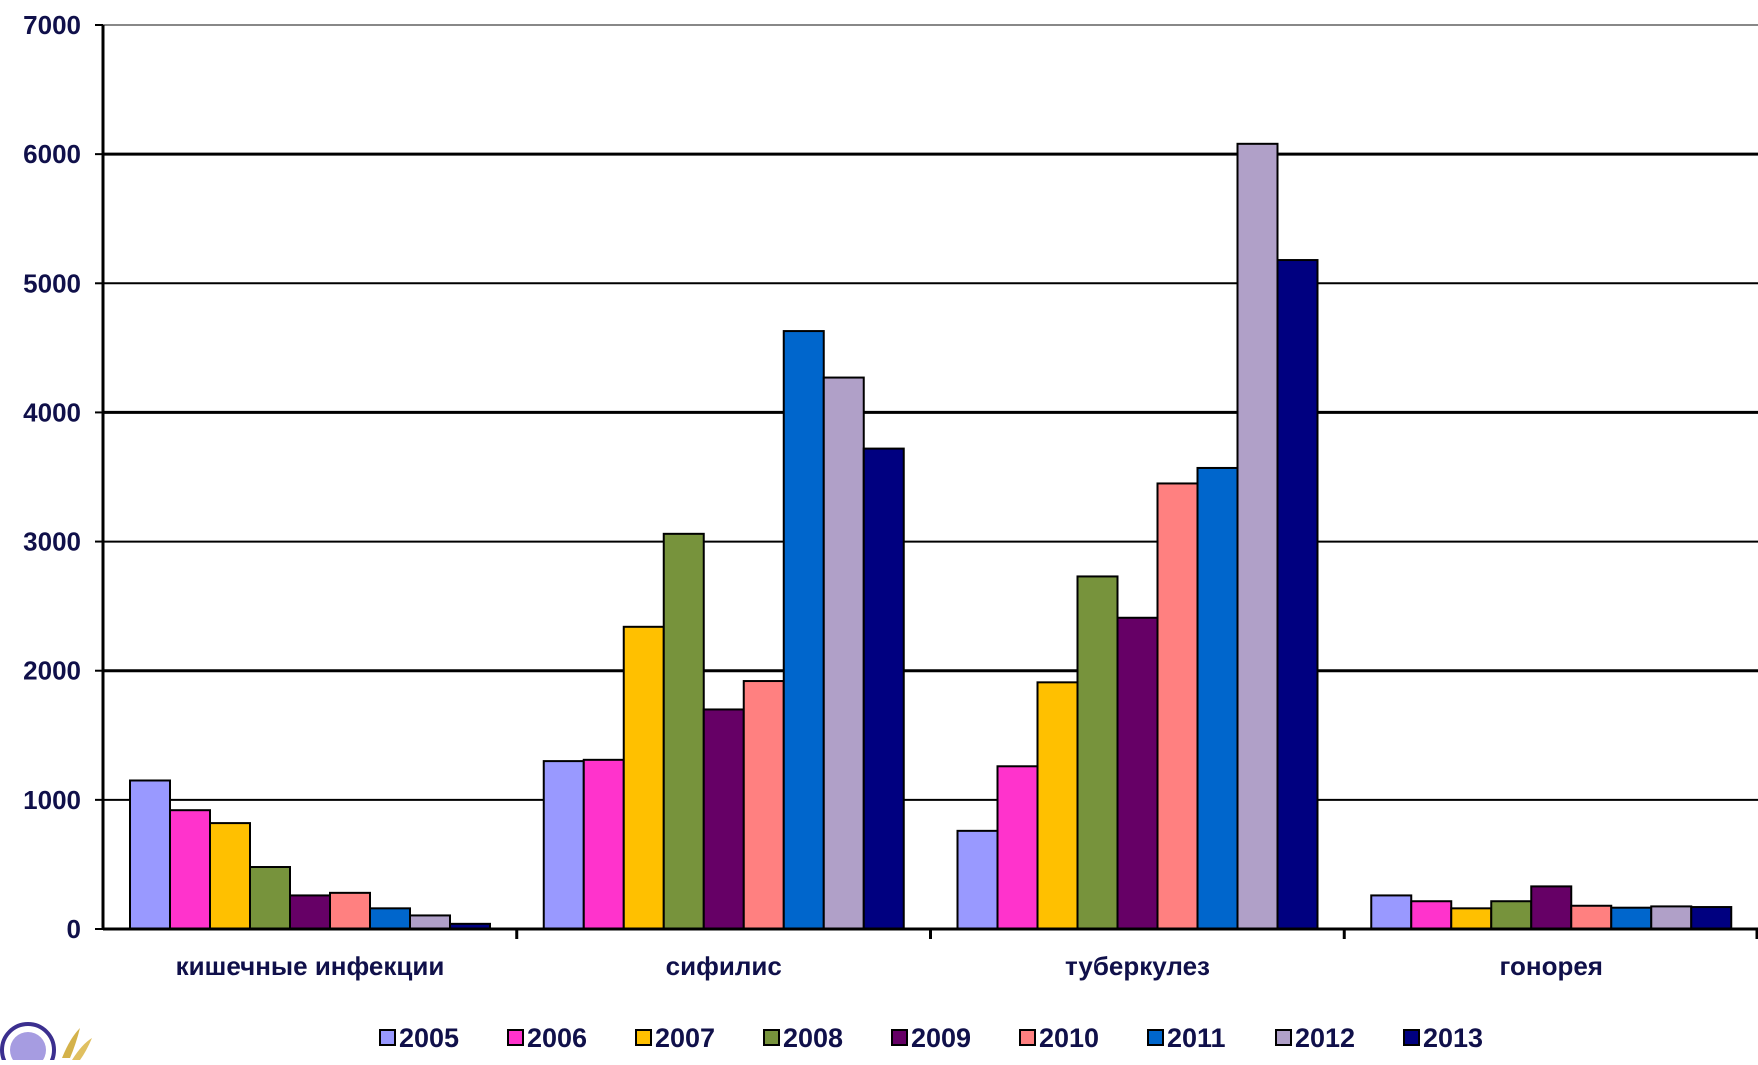  What do you see at coordinates (52, 412) in the screenshot?
I see `y-tick-label: 4000` at bounding box center [52, 412].